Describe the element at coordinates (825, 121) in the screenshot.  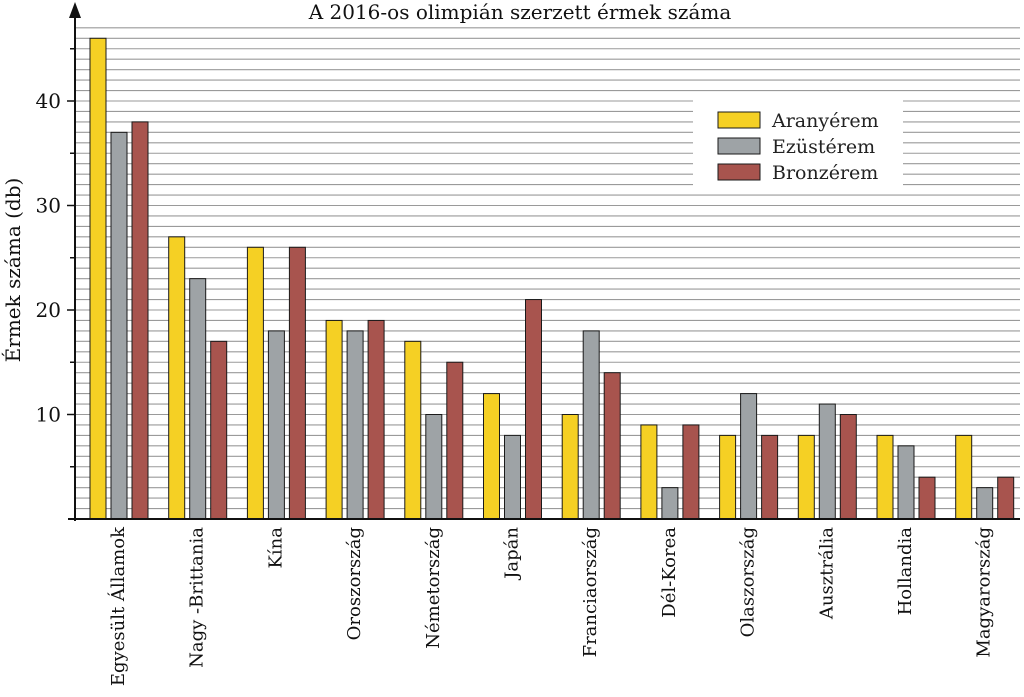
I see `legend-label: Aranyérem` at that location.